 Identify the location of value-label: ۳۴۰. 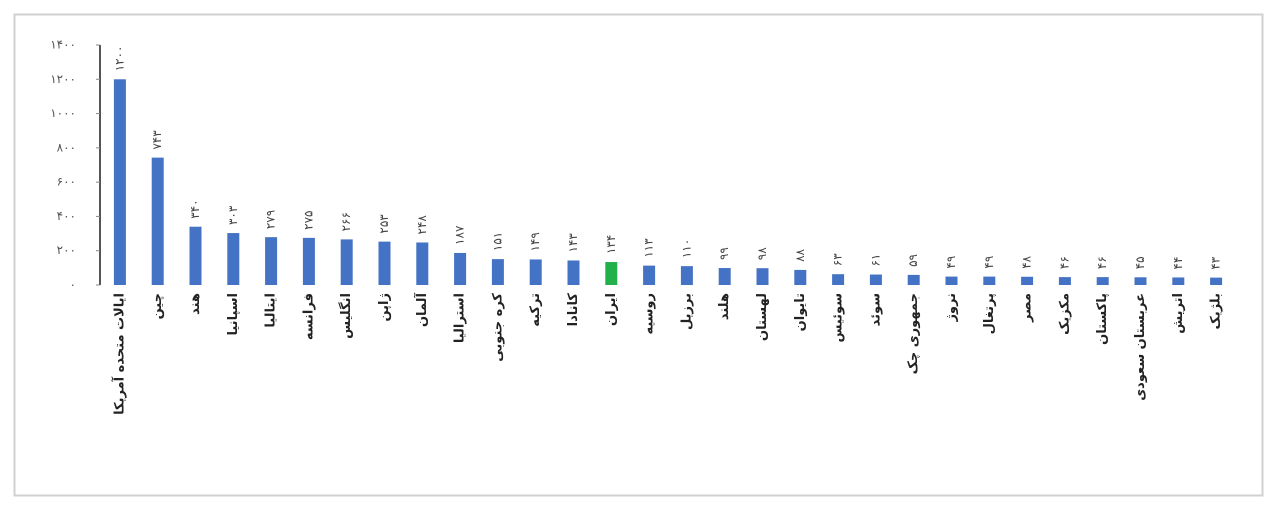
(195, 208).